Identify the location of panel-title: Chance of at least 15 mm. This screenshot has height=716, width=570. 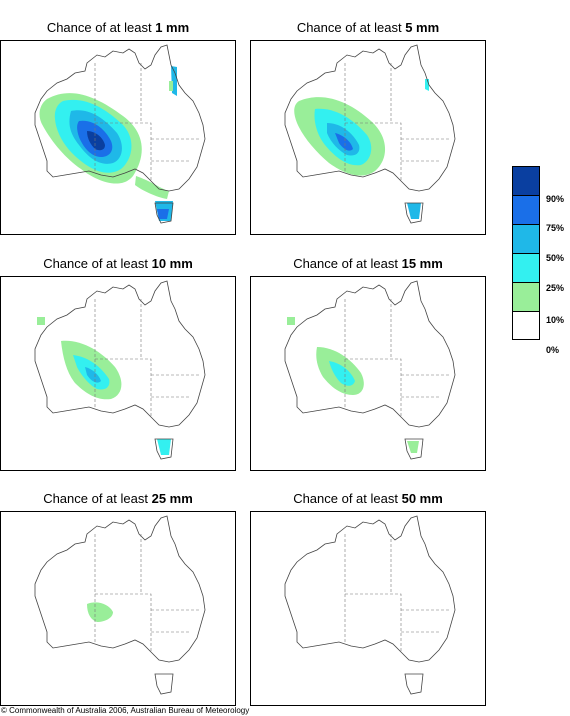
(368, 263).